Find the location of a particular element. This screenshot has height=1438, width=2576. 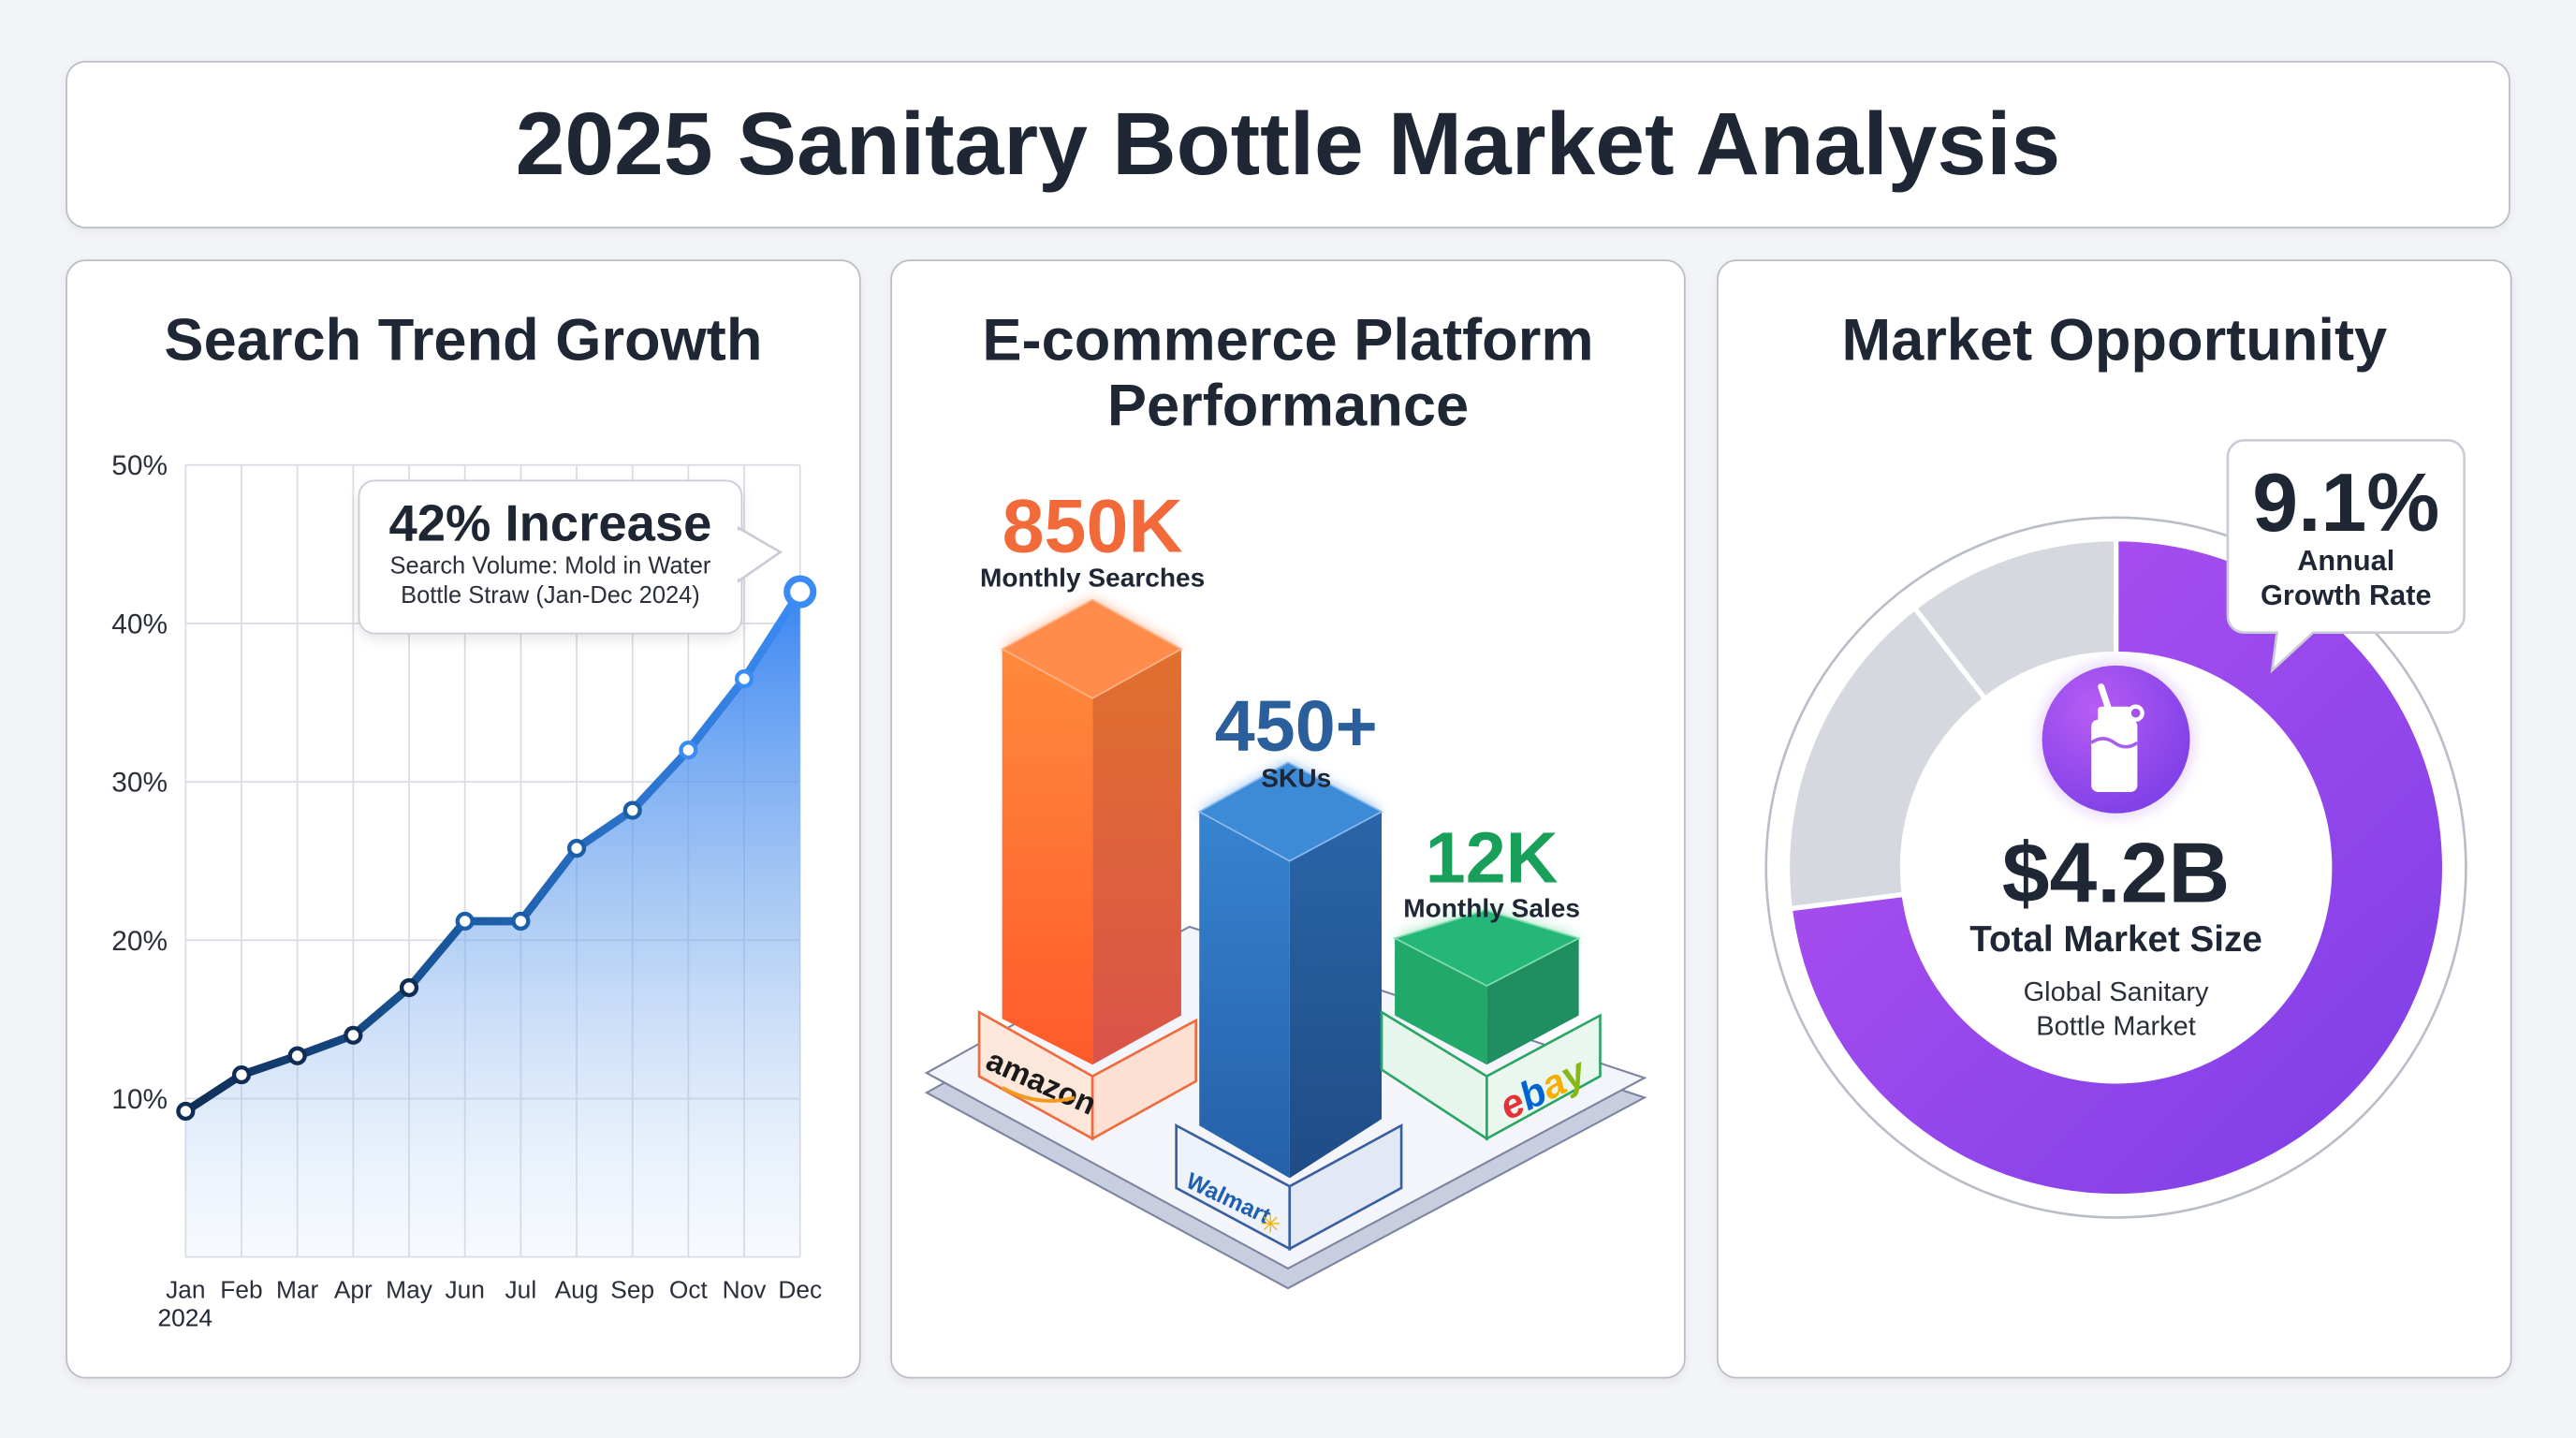

data-point-jan is located at coordinates (186, 1111).